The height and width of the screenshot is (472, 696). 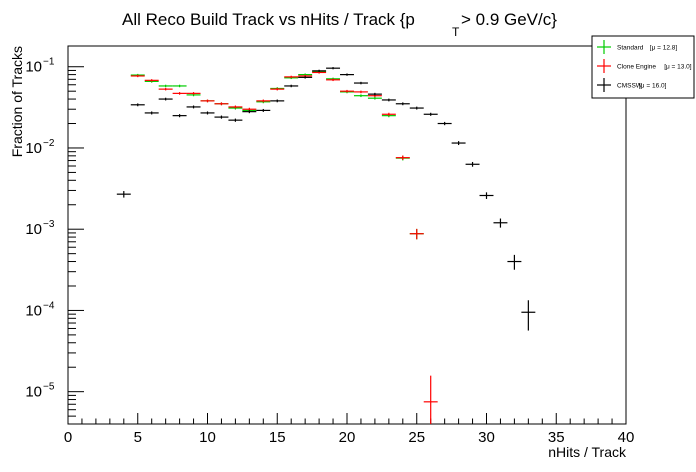 I want to click on y-tick-exponent: −5, so click(x=49, y=387).